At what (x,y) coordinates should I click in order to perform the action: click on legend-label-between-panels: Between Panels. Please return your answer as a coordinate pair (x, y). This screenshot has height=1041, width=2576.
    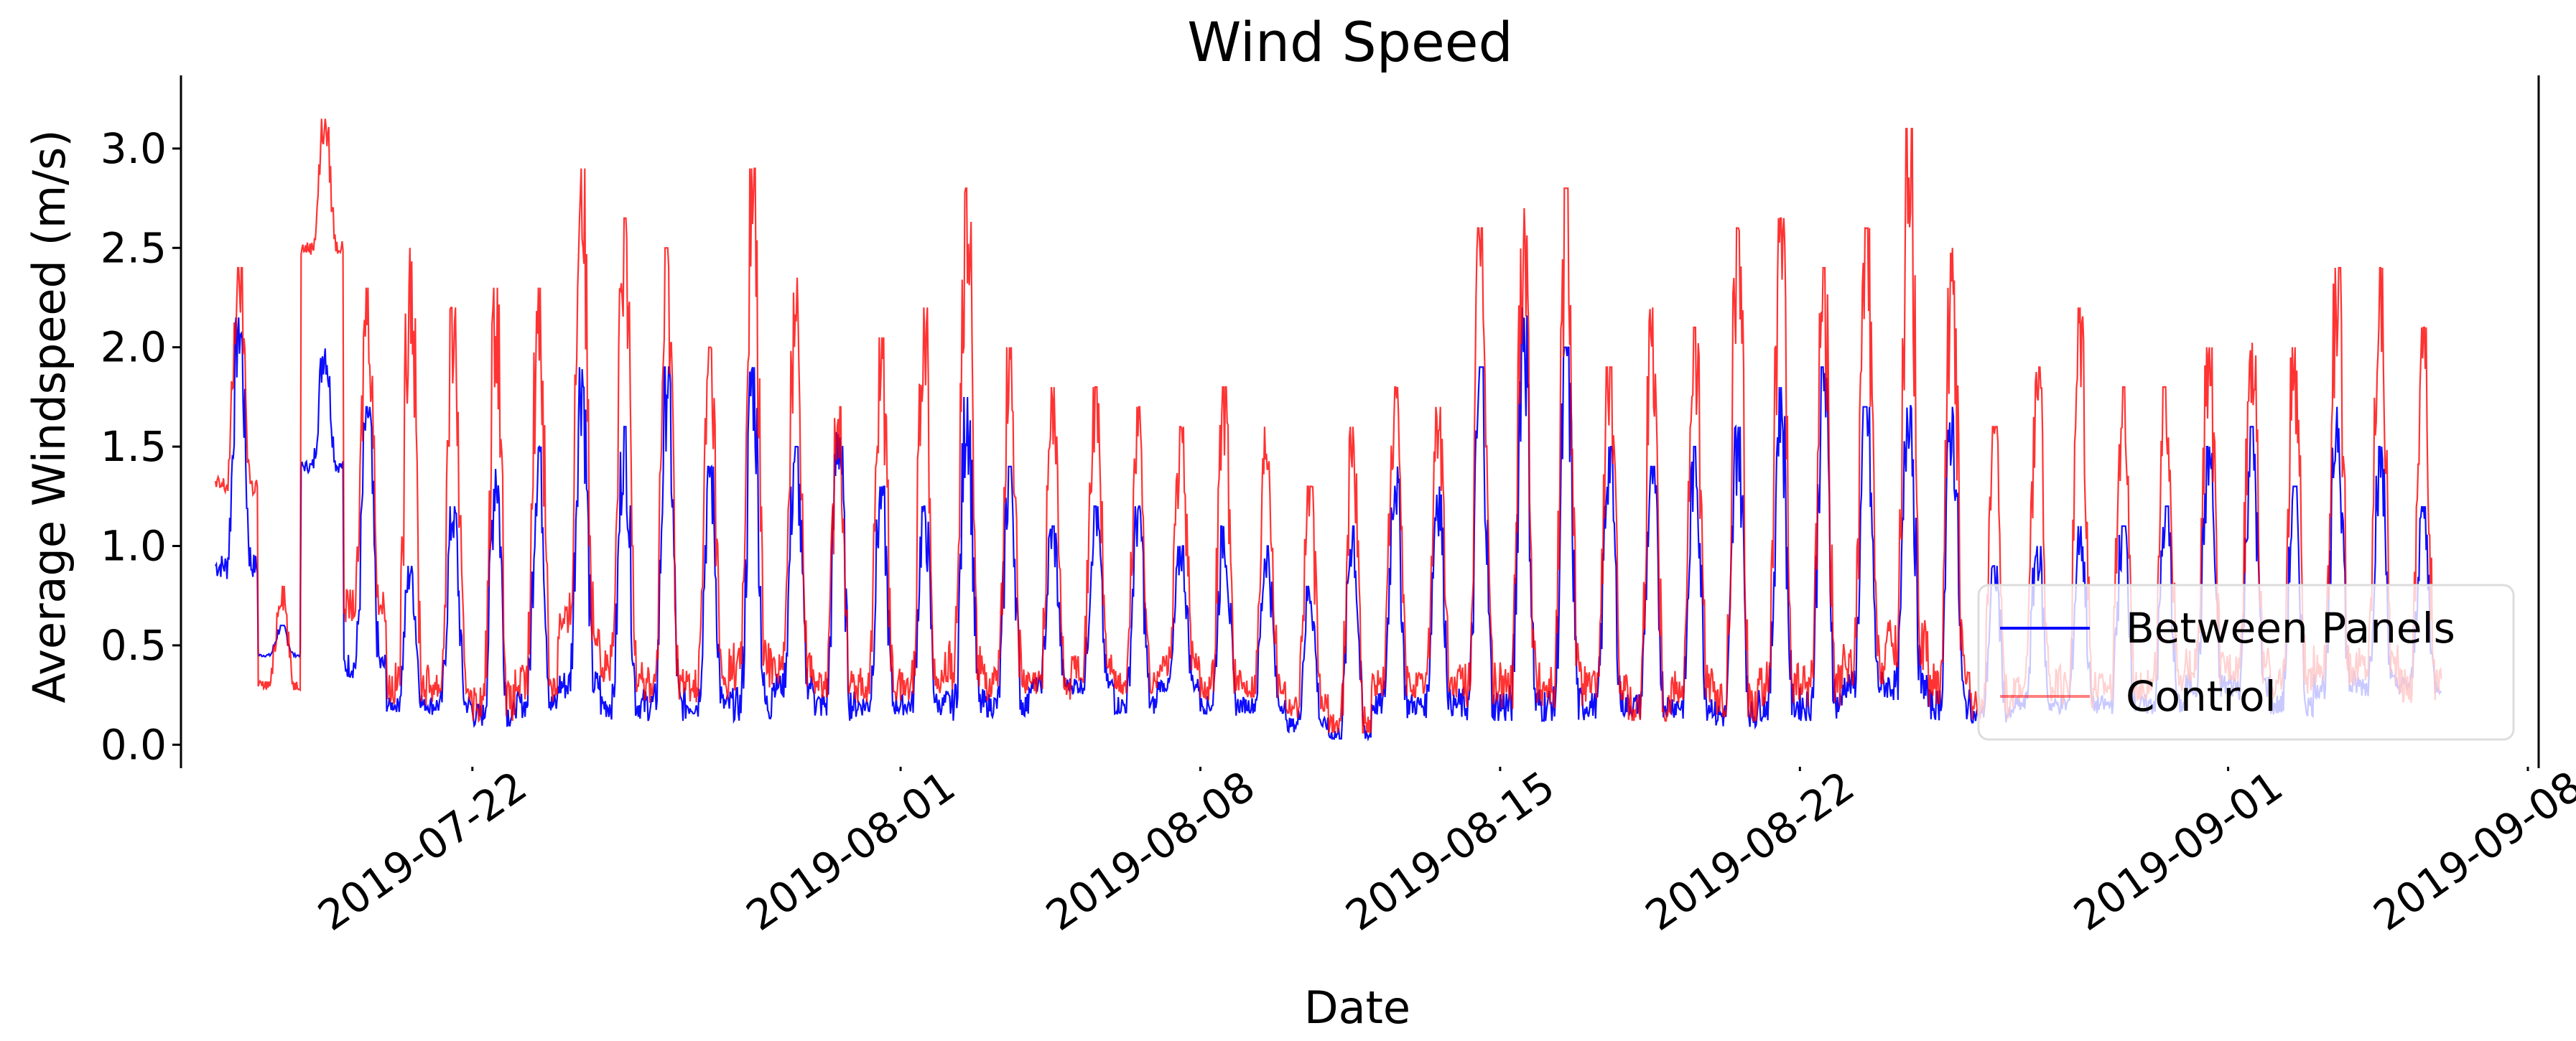
    Looking at the image, I should click on (2290, 628).